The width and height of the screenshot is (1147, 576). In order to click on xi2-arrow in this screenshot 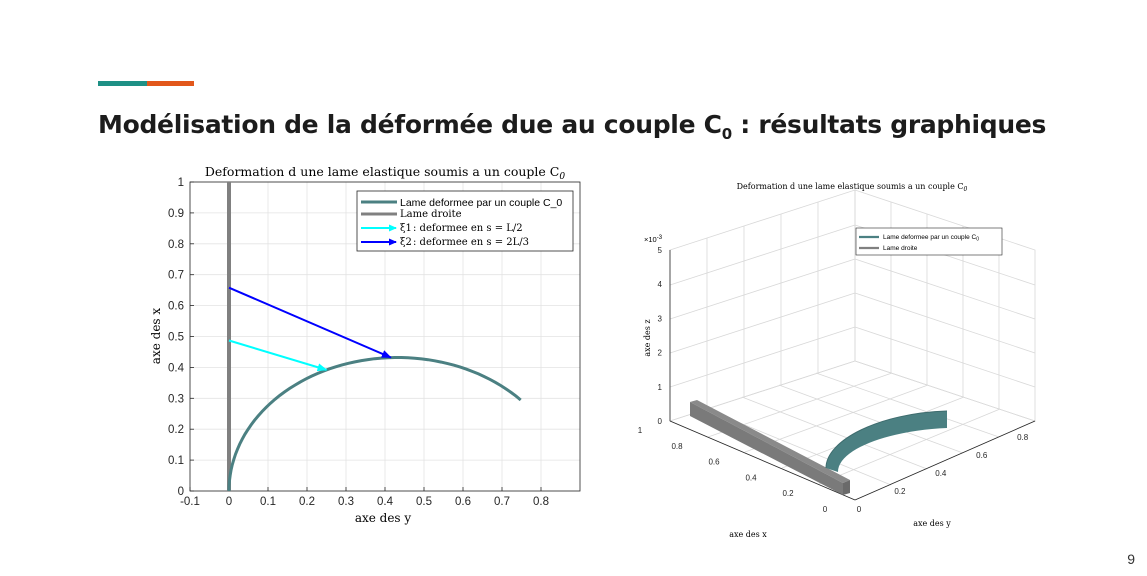, I will do `click(310, 322)`.